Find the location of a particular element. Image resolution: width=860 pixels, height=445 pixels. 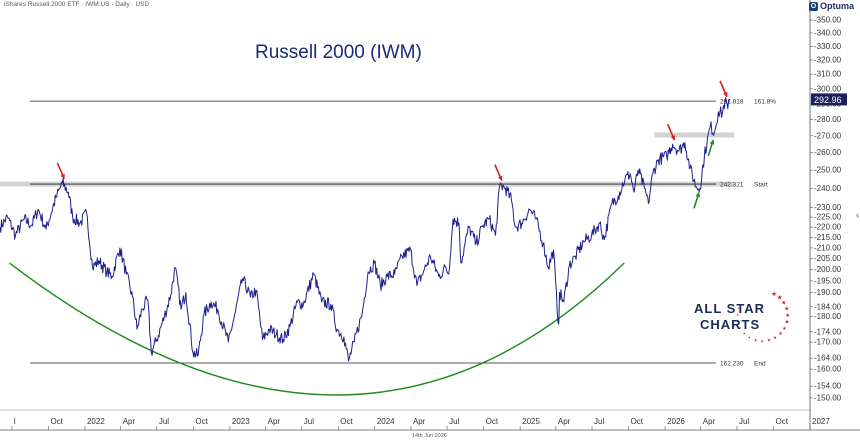

y-tick-label-8: -270.00 is located at coordinates (828, 135).